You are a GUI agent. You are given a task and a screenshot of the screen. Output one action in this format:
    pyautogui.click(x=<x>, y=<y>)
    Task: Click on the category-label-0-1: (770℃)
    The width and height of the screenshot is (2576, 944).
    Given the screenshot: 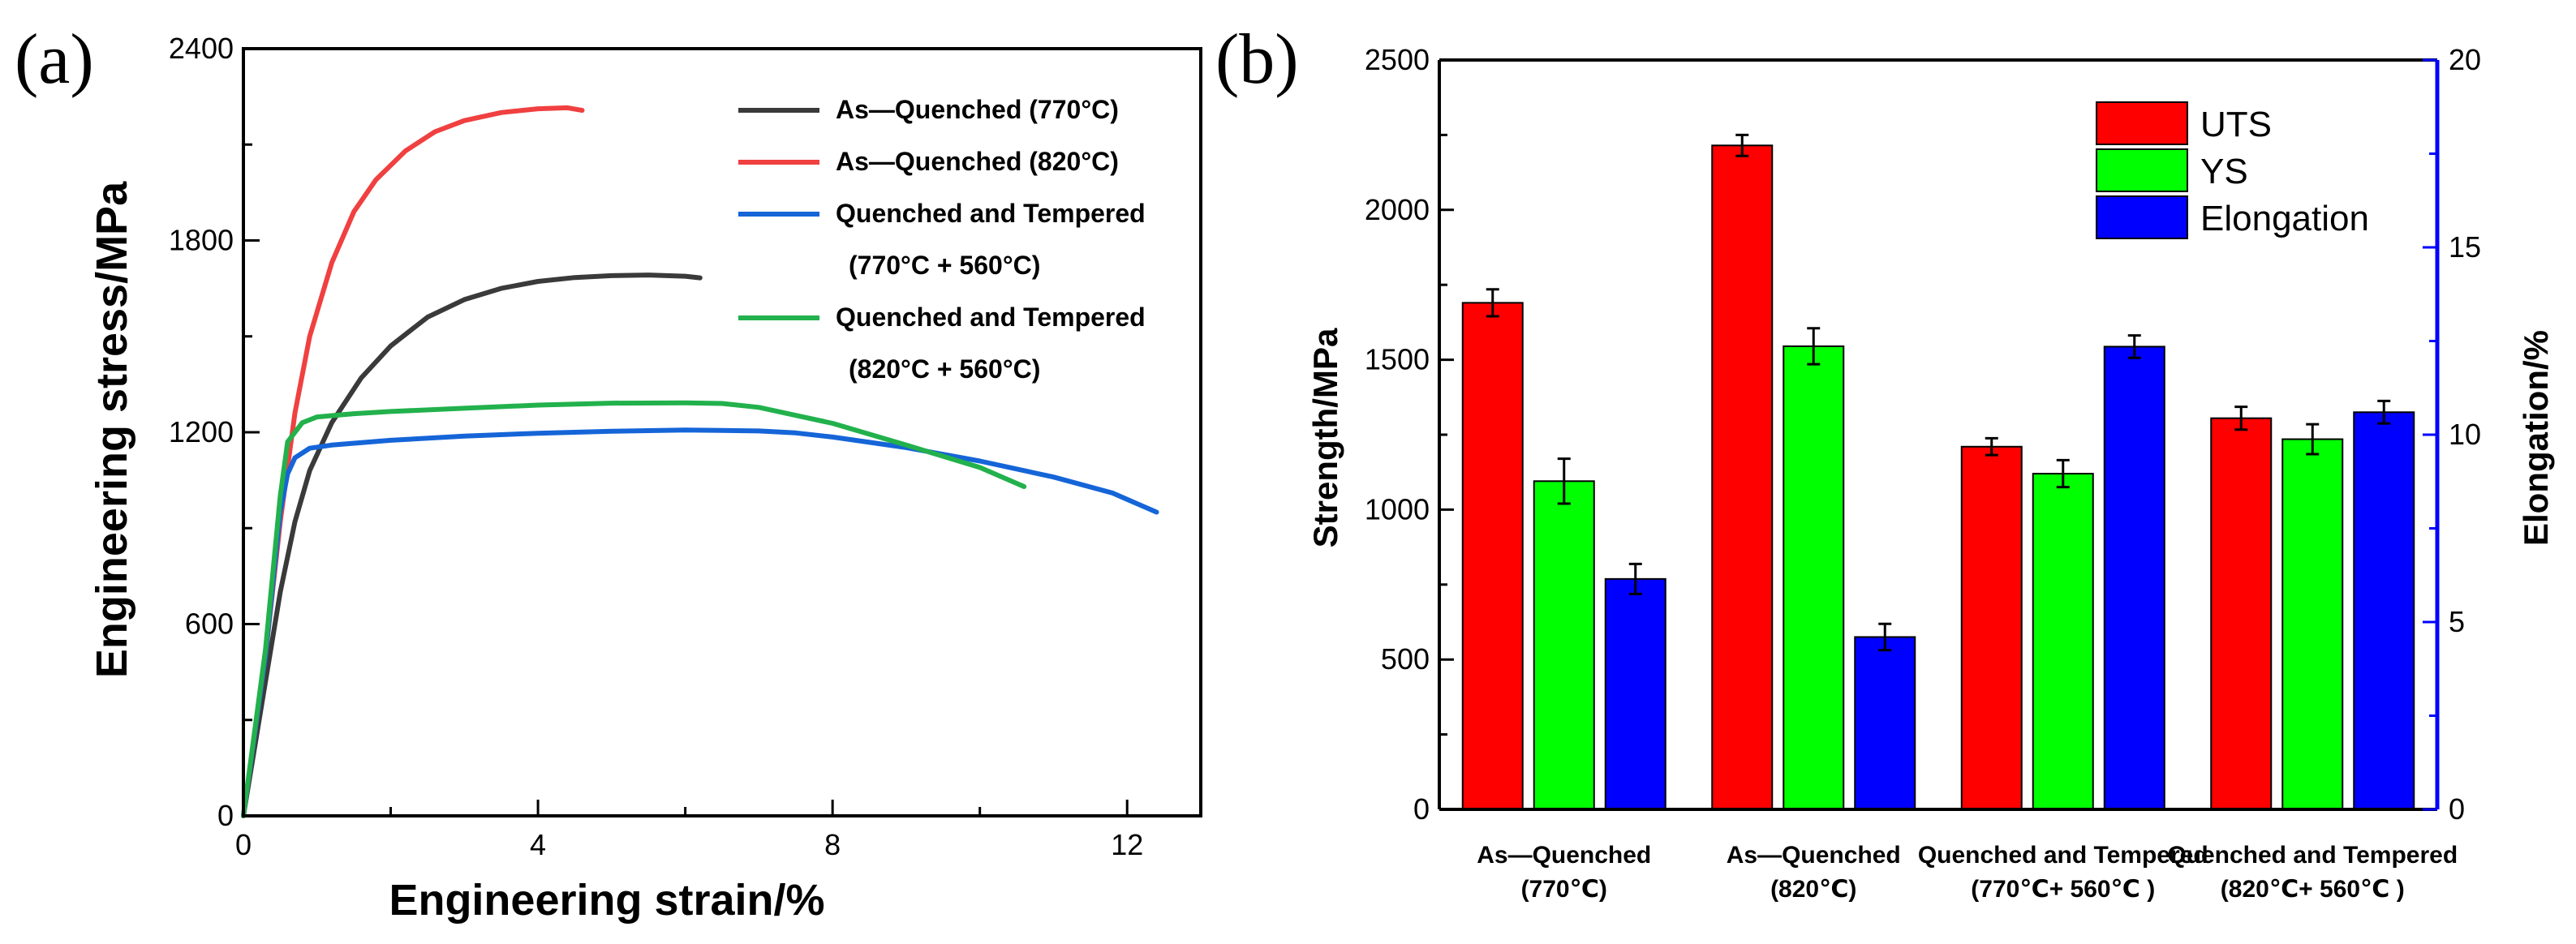 What is the action you would take?
    pyautogui.click(x=1564, y=889)
    